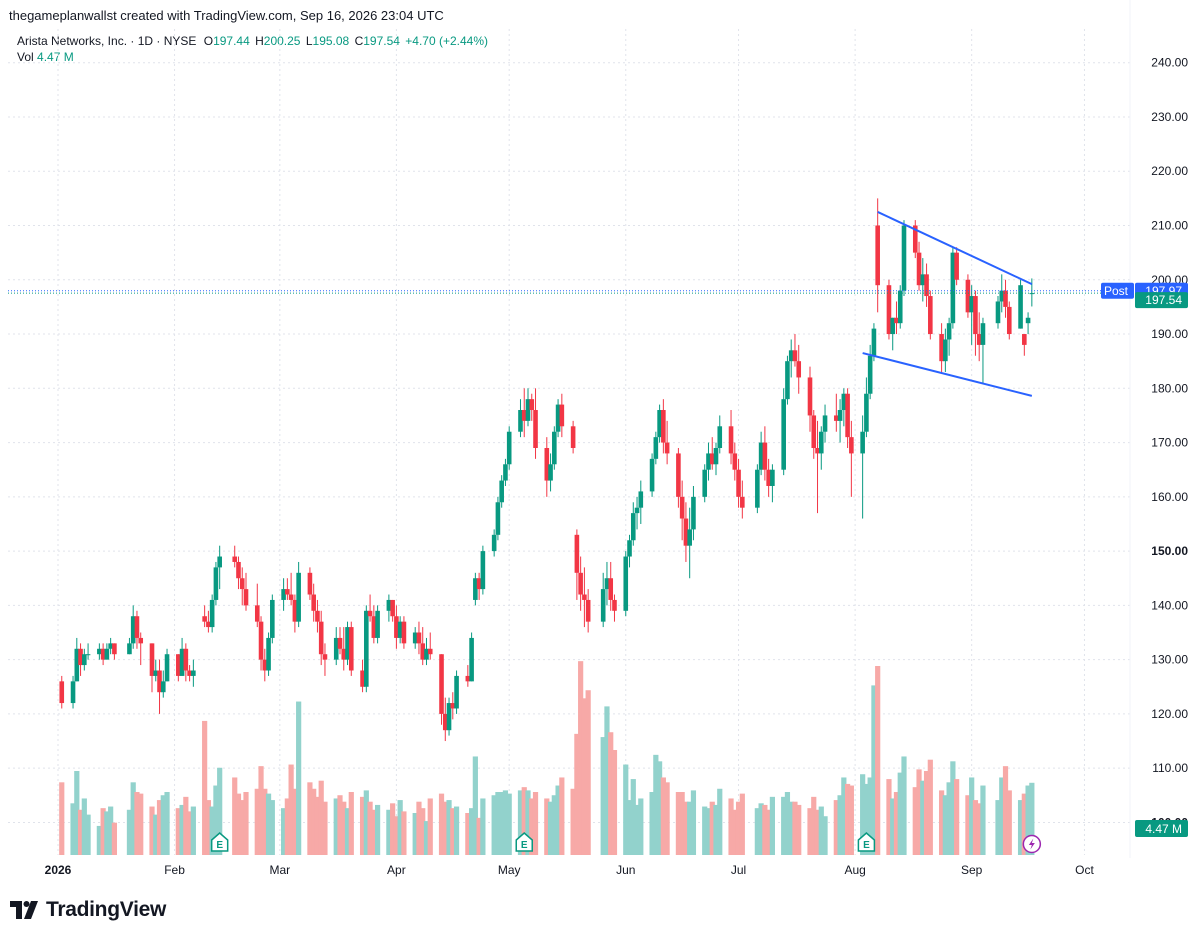 The width and height of the screenshot is (1200, 938). I want to click on lightning-icon, so click(1032, 844).